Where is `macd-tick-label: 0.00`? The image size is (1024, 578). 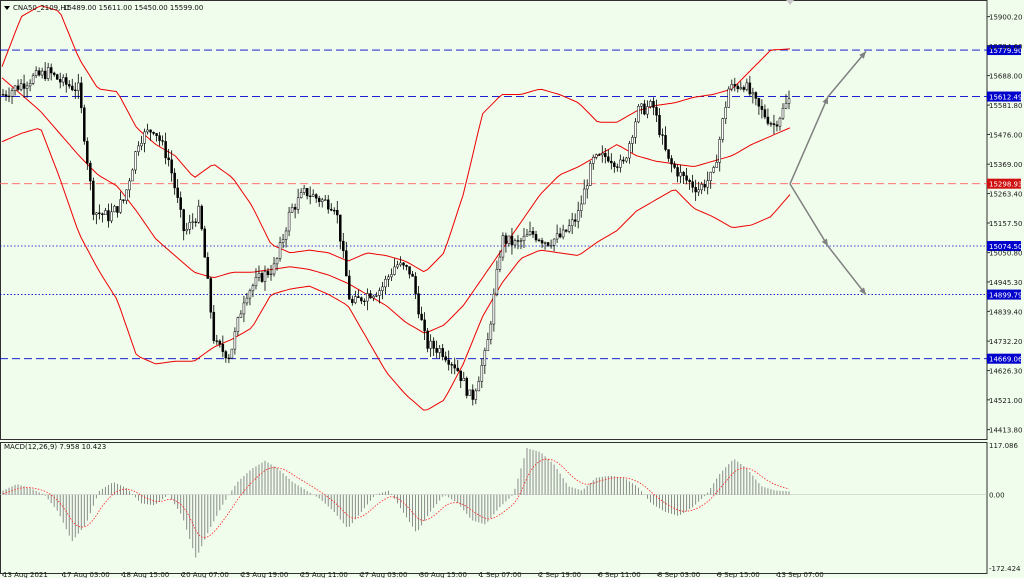
macd-tick-label: 0.00 is located at coordinates (997, 496).